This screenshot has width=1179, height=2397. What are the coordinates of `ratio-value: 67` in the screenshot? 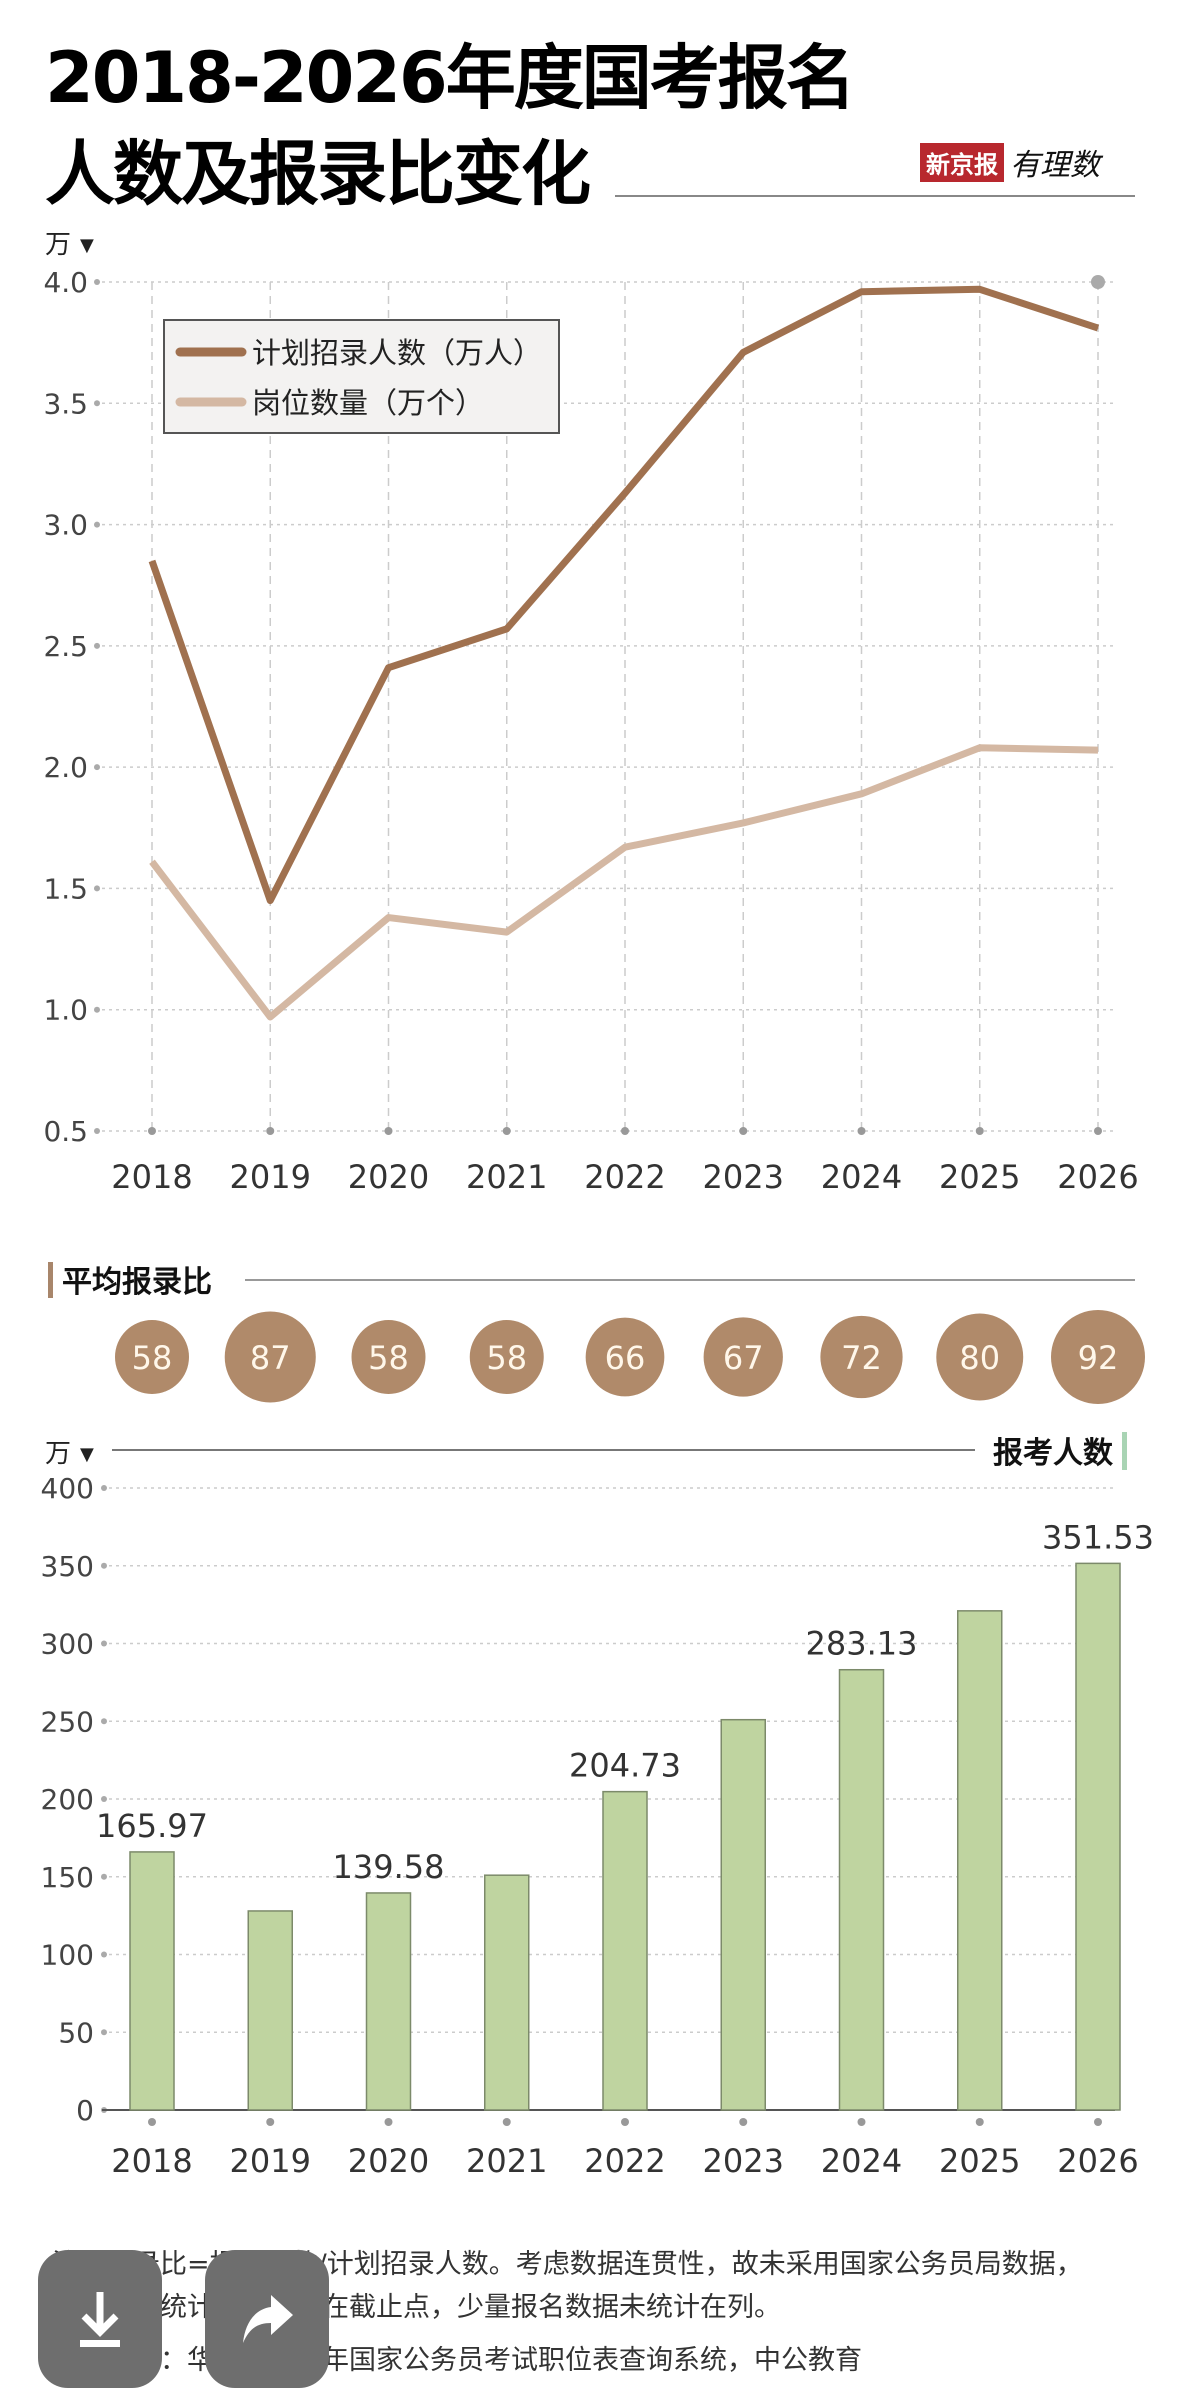 It's located at (743, 1358).